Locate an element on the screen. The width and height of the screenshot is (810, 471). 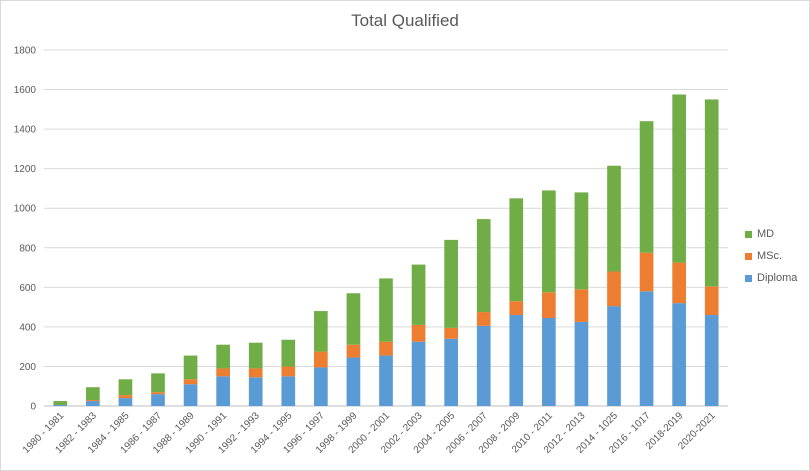
chart-title: Total Qualified is located at coordinates (405, 20).